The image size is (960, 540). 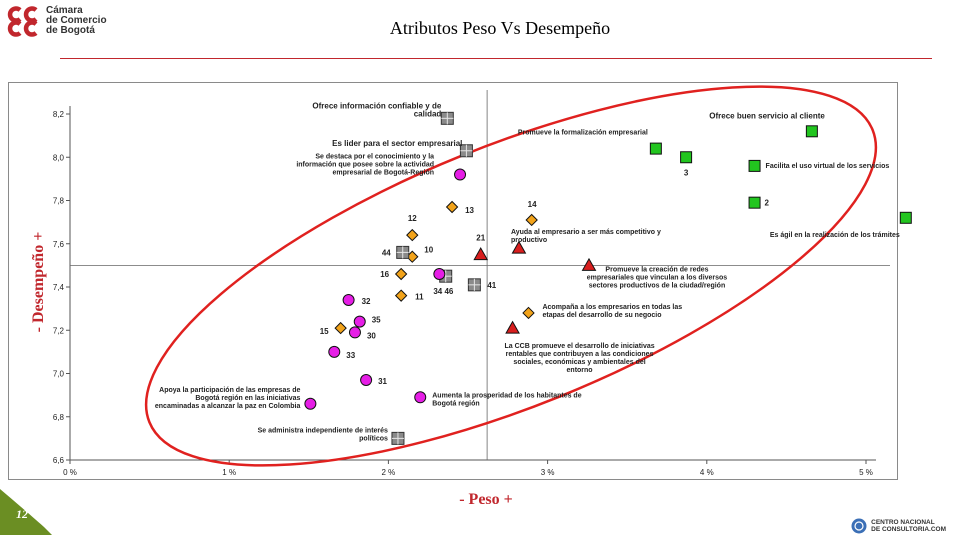 I want to click on data-number-label: 41, so click(x=491, y=285).